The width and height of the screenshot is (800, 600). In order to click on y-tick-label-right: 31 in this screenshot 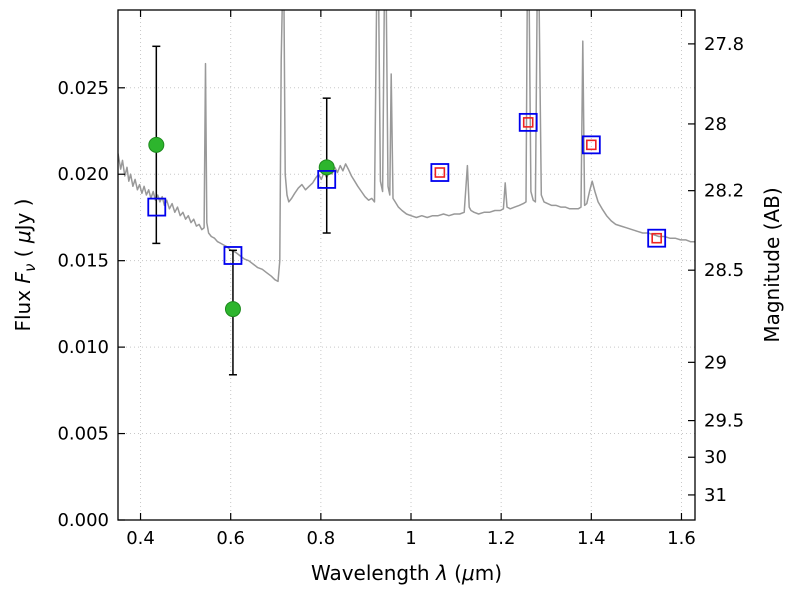, I will do `click(715, 495)`.